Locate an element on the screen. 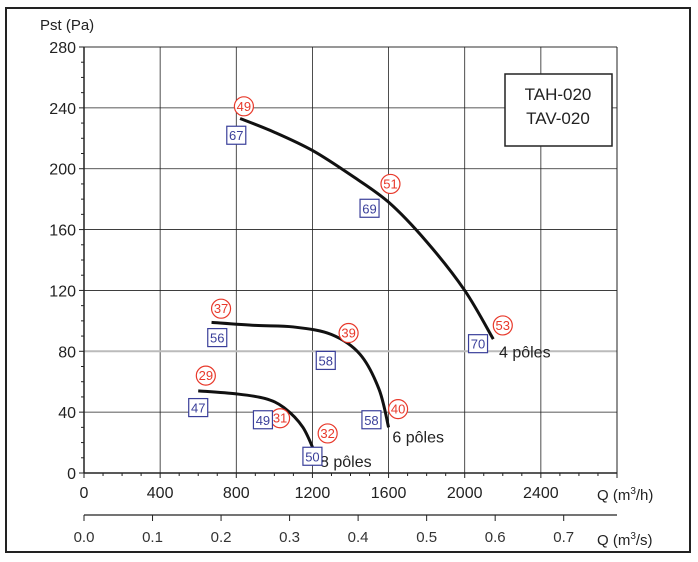 This screenshot has height=562, width=698. legend-line-1: TAH-020 is located at coordinates (558, 94).